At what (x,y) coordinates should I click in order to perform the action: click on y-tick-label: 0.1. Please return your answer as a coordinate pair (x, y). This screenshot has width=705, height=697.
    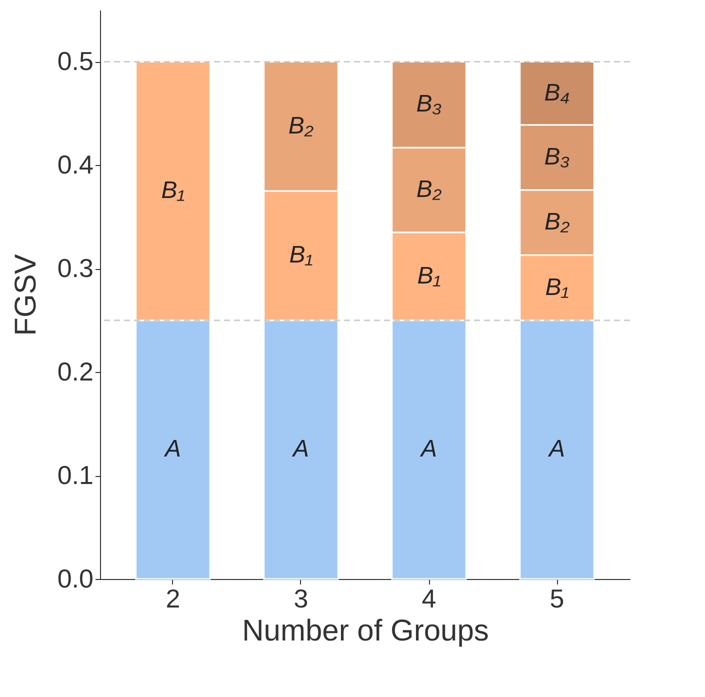
    Looking at the image, I should click on (75, 475).